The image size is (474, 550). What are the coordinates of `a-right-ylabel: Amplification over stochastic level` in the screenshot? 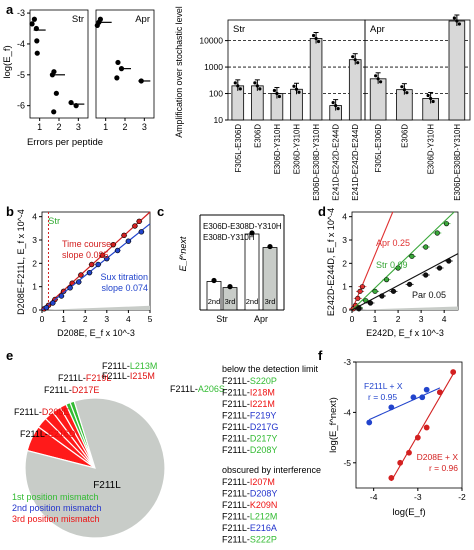 It's located at (179, 72).